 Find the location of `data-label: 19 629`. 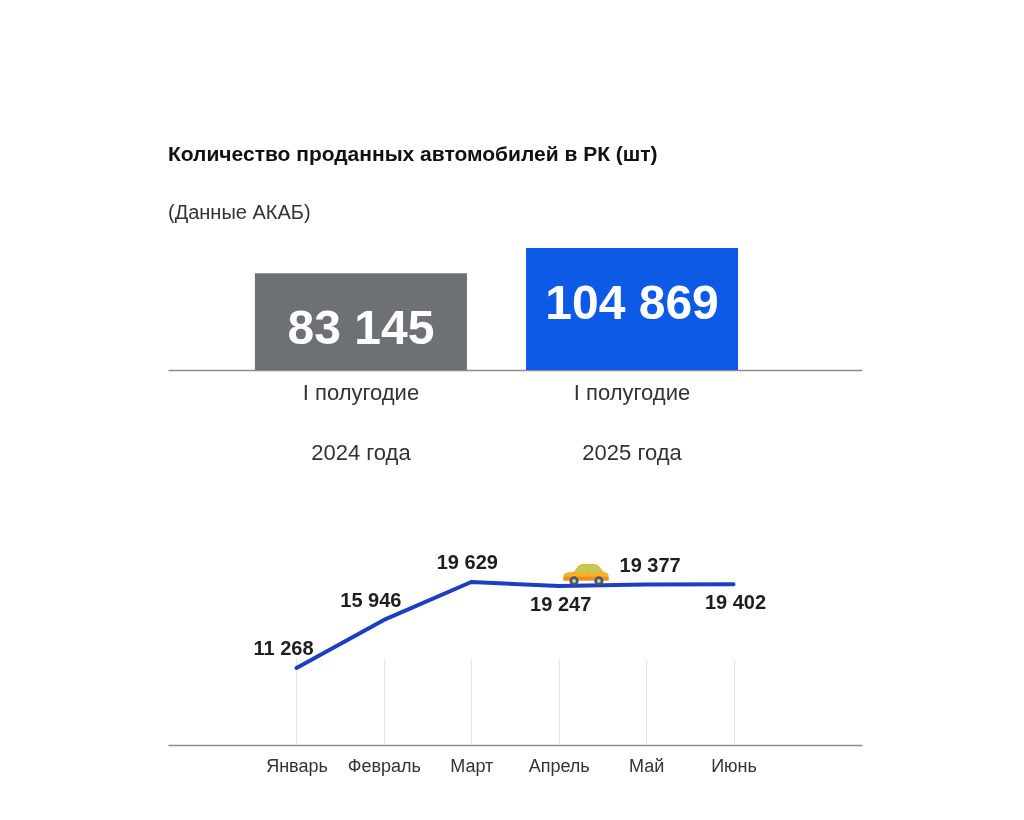

data-label: 19 629 is located at coordinates (467, 562).